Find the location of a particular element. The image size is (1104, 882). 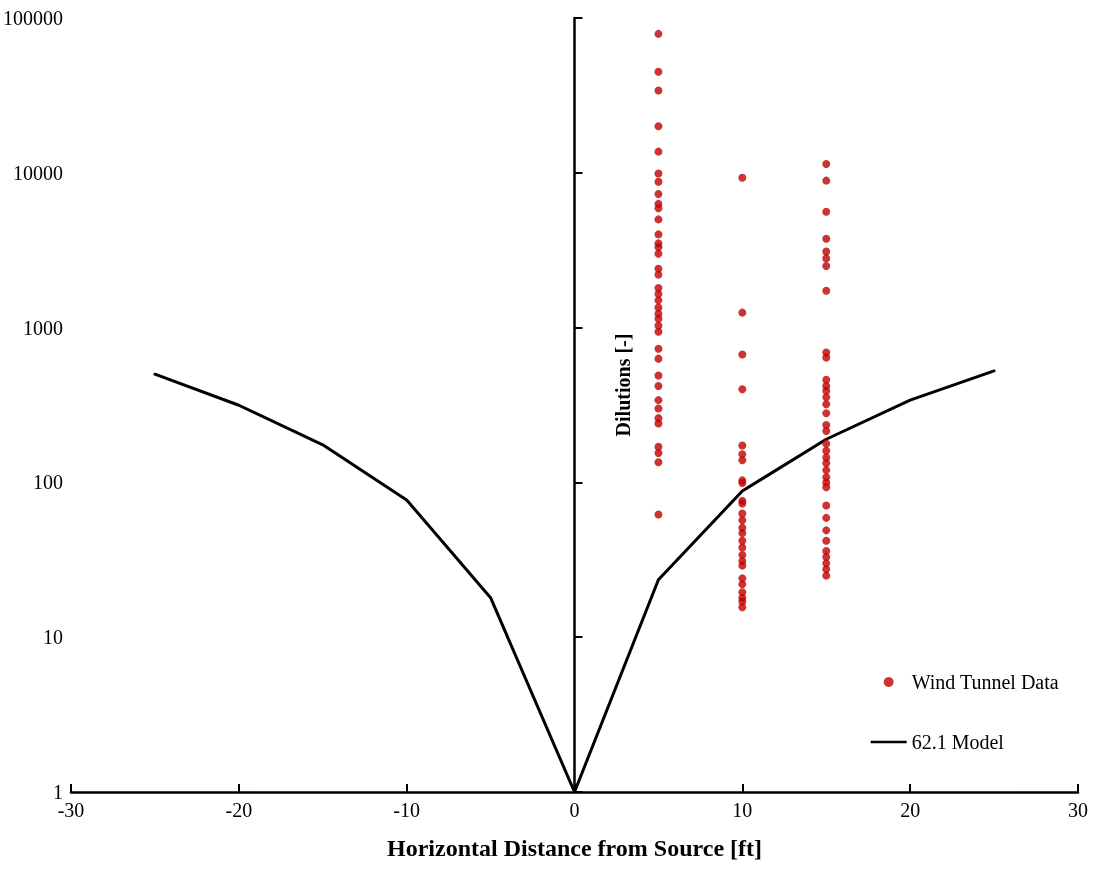

y-tick-label: 10 is located at coordinates (53, 637).